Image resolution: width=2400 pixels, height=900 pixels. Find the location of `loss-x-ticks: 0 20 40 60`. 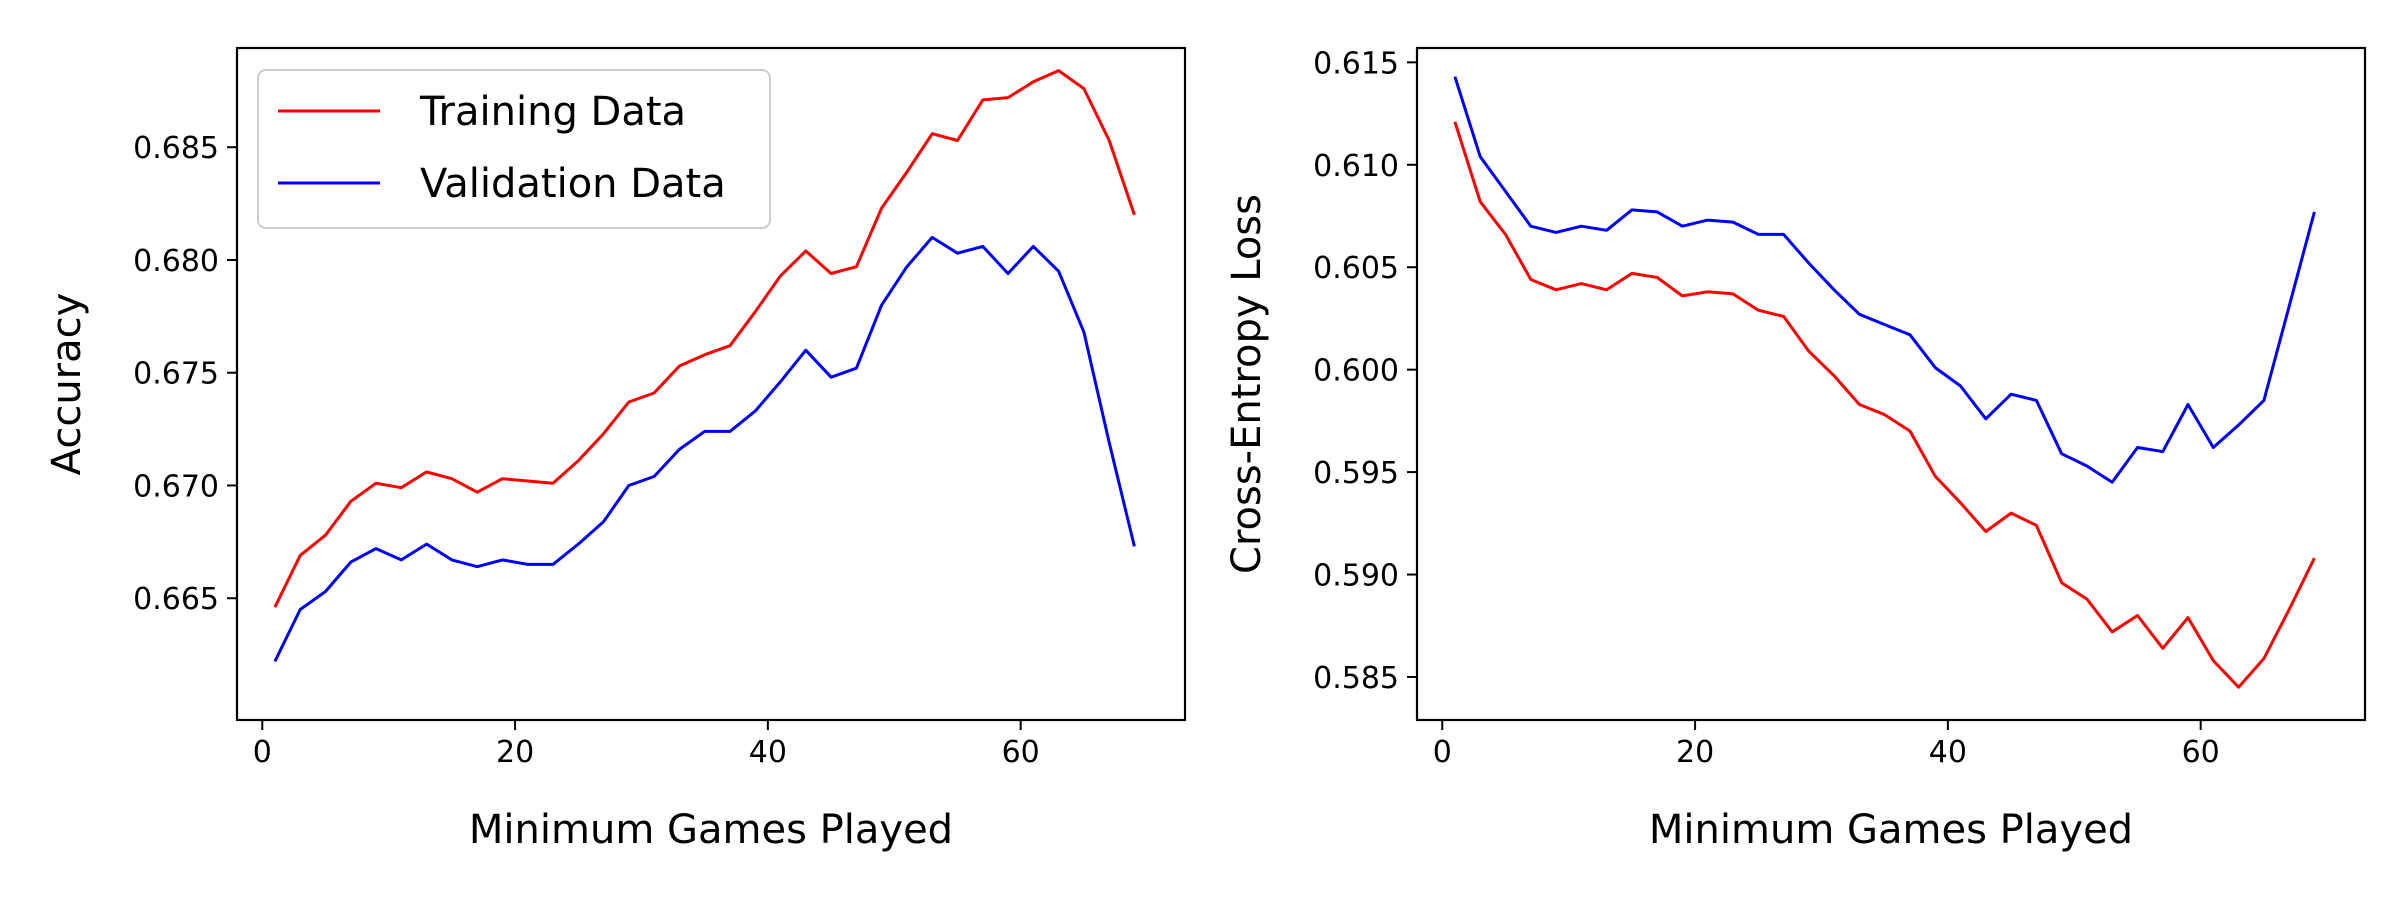

loss-x-ticks: 0 20 40 60 is located at coordinates (1826, 745).